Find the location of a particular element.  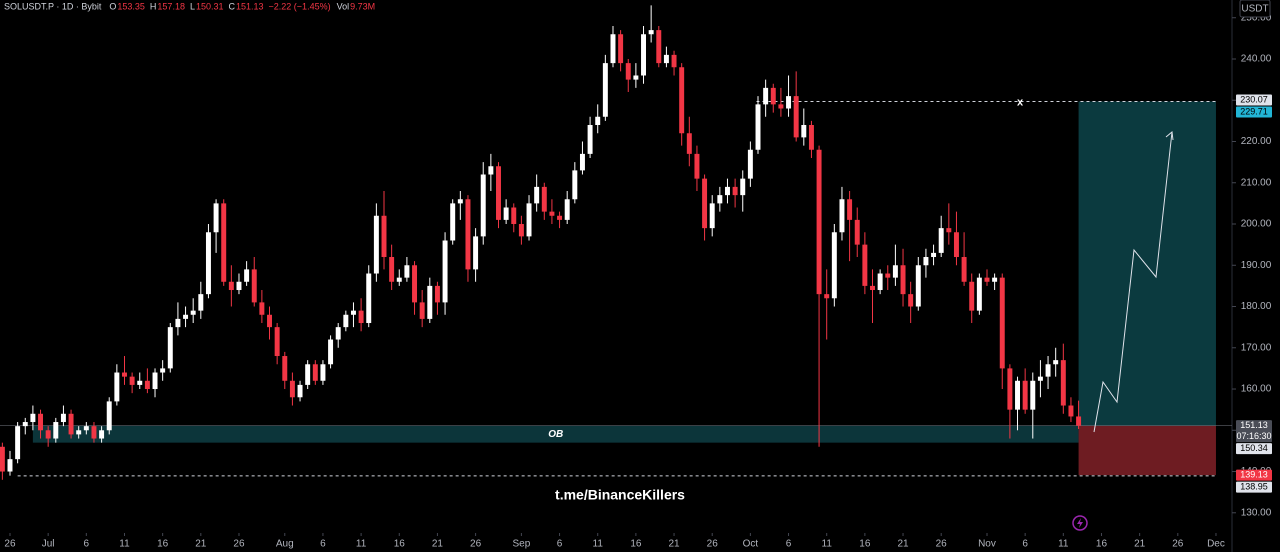

price-tag-label: 151.13 is located at coordinates (1254, 425).